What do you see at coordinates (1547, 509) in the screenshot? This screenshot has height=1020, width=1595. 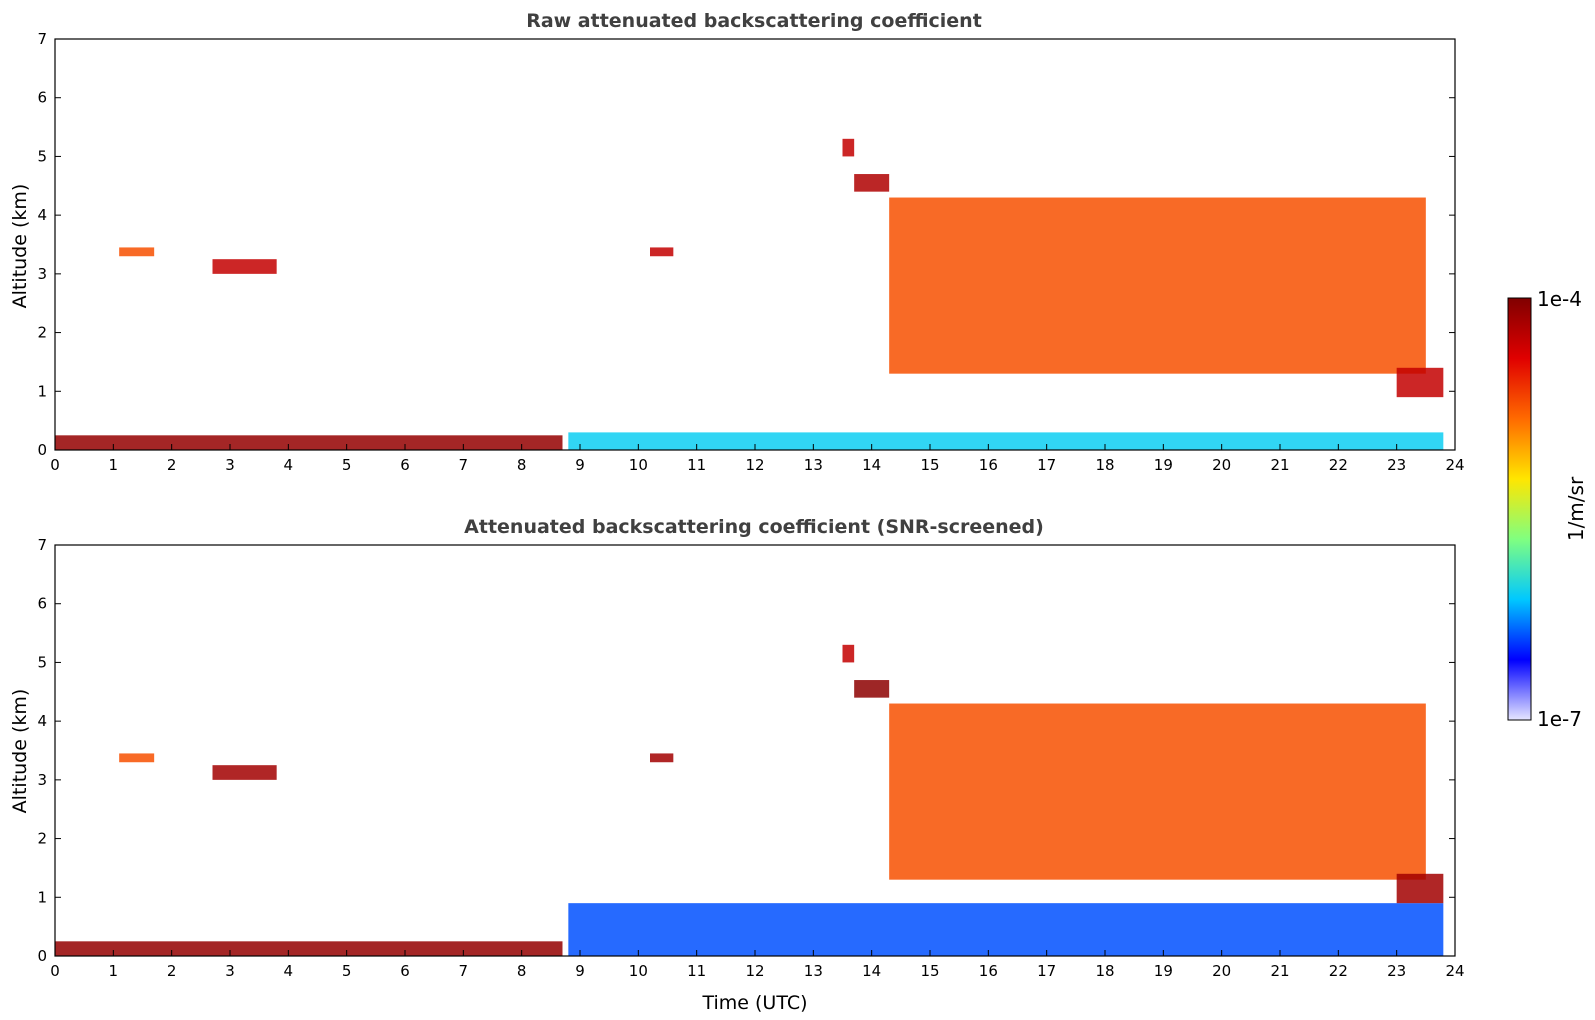 I see `colorbar: 1e-4 1e-7 1/m/sr` at bounding box center [1547, 509].